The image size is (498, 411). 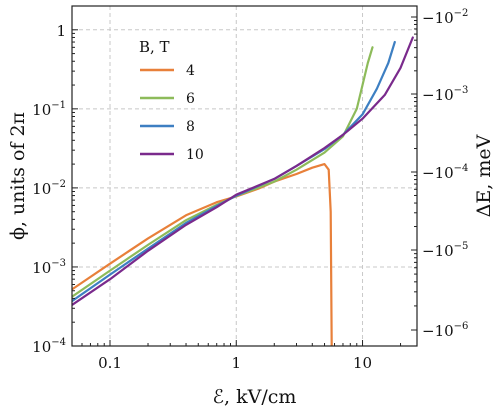 I want to click on y2-tick-label: −10−2, so click(x=445, y=17).